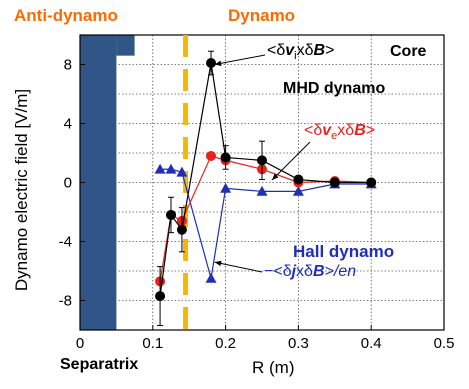 This screenshot has width=469, height=389. I want to click on anti-dynamo-header: Anti-dynamo, so click(66, 15).